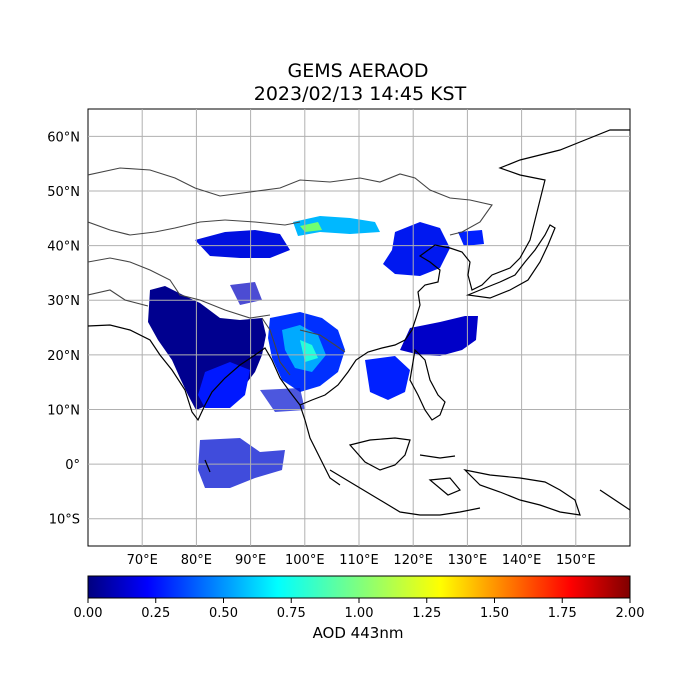 The image size is (700, 700). What do you see at coordinates (576, 560) in the screenshot?
I see `x-tick-label: 150°E` at bounding box center [576, 560].